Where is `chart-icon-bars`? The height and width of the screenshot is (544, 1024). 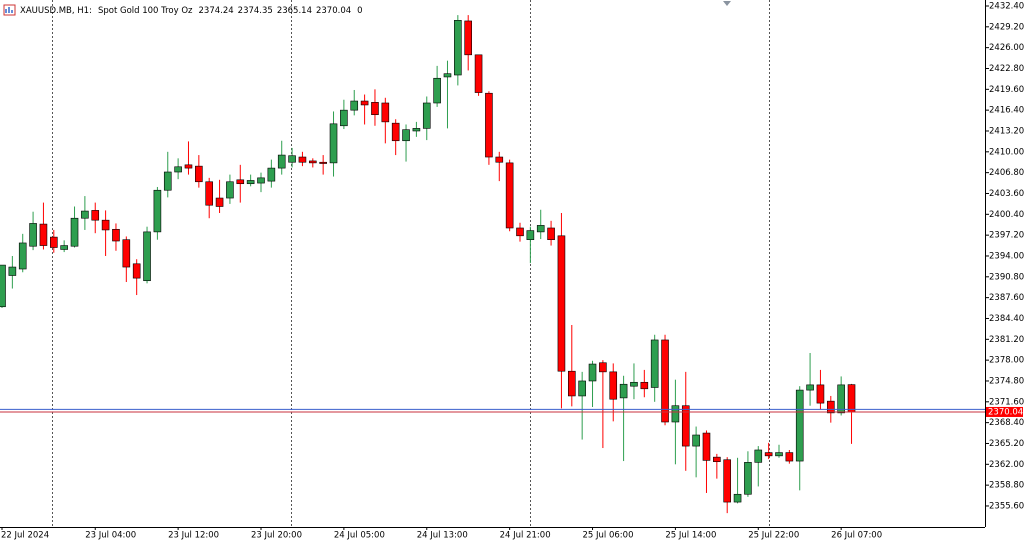 chart-icon-bars is located at coordinates (9, 10).